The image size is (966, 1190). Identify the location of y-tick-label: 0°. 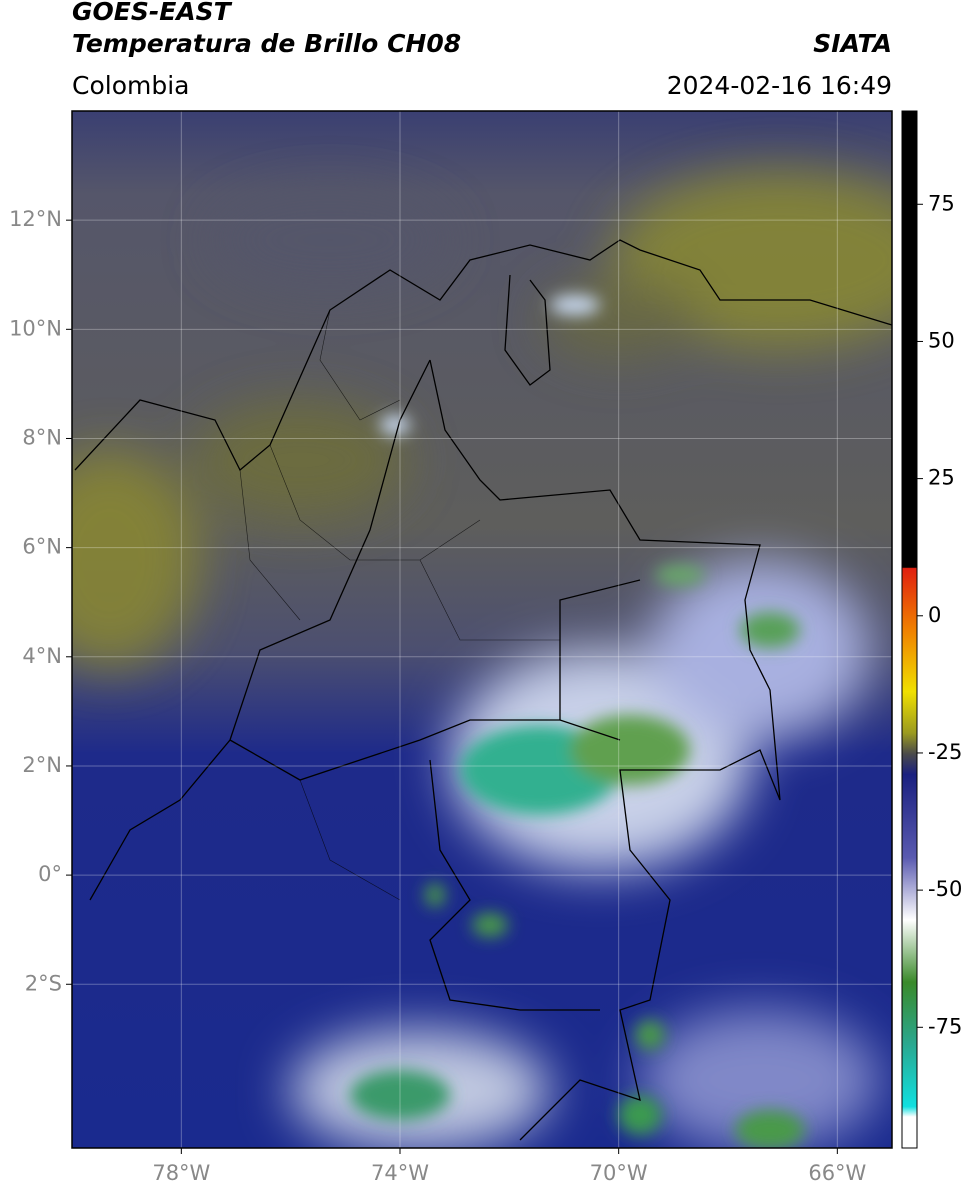
(50, 874).